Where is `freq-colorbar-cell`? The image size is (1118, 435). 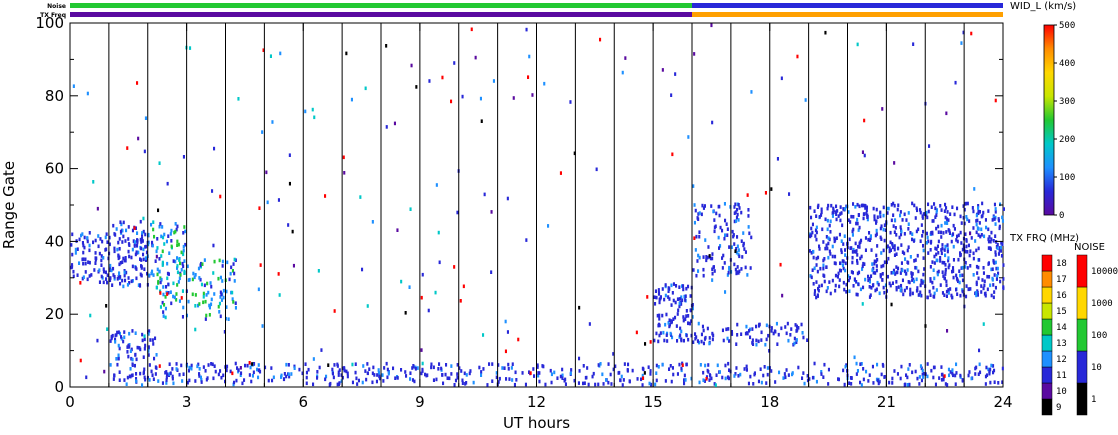 freq-colorbar-cell is located at coordinates (1047, 407).